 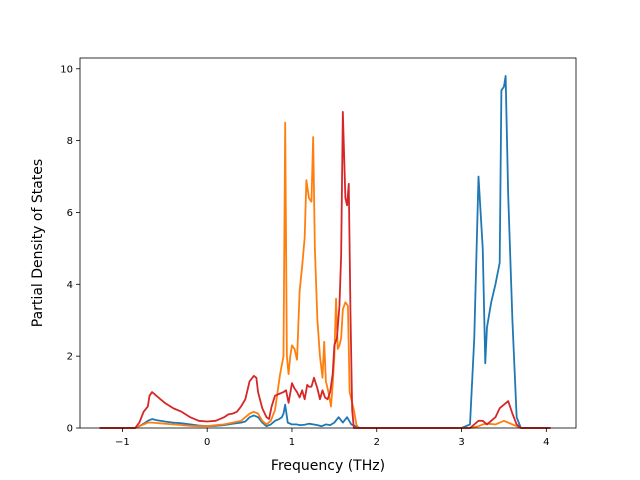 I want to click on x-tick-label: 3, so click(x=461, y=442).